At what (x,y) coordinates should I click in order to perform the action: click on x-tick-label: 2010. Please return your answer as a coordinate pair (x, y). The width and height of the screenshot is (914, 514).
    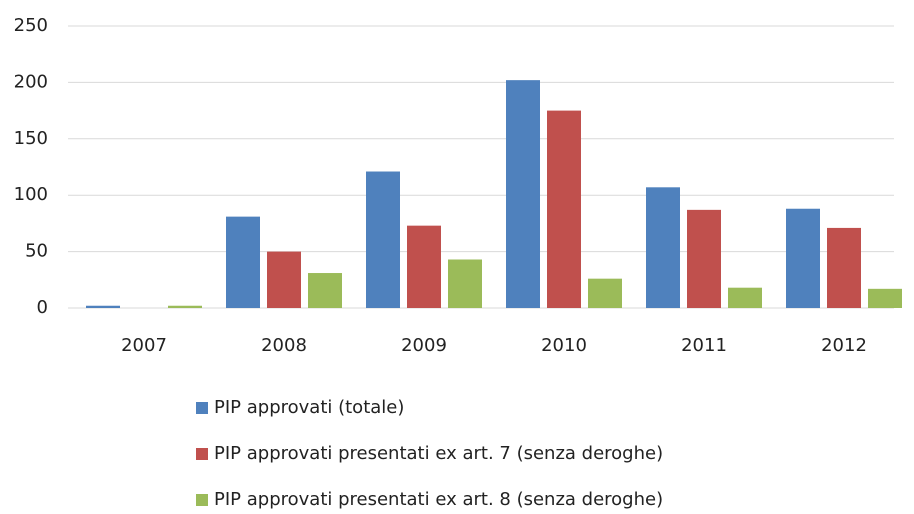
    Looking at the image, I should click on (564, 345).